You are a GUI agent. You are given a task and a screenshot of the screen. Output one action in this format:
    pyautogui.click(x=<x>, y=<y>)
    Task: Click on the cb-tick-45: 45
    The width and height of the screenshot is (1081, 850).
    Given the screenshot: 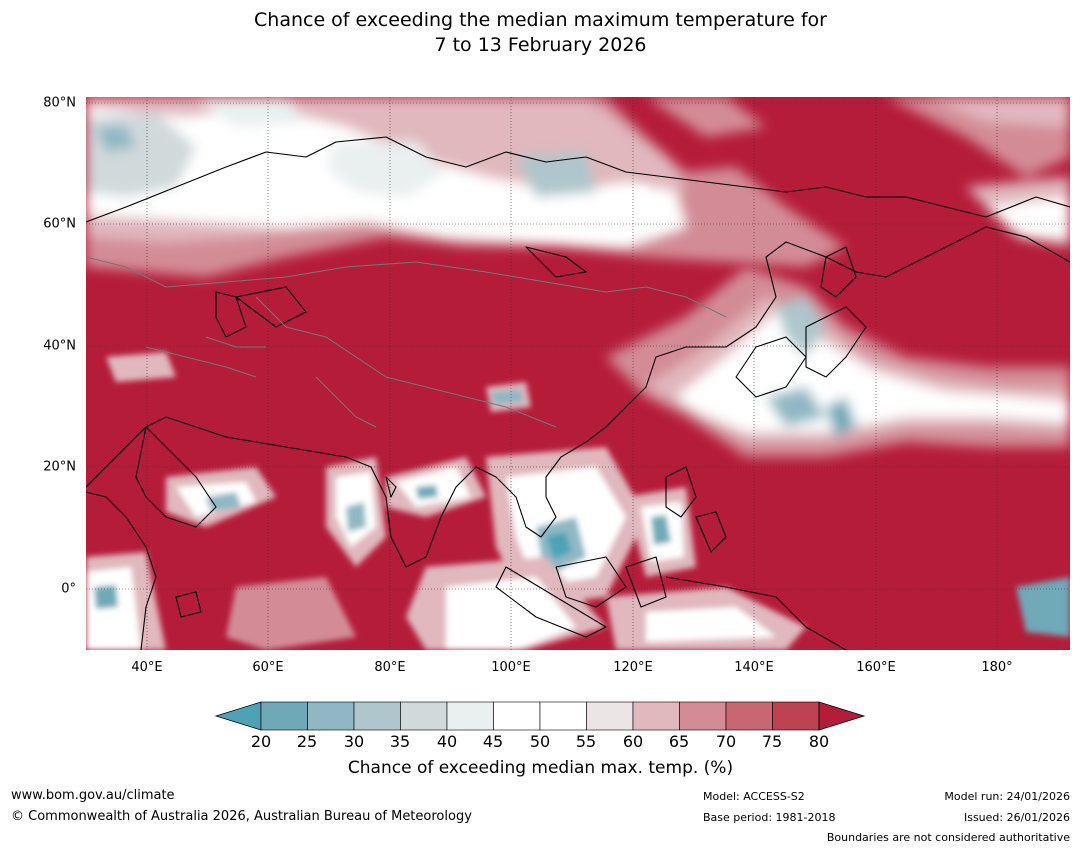 What is the action you would take?
    pyautogui.click(x=493, y=741)
    